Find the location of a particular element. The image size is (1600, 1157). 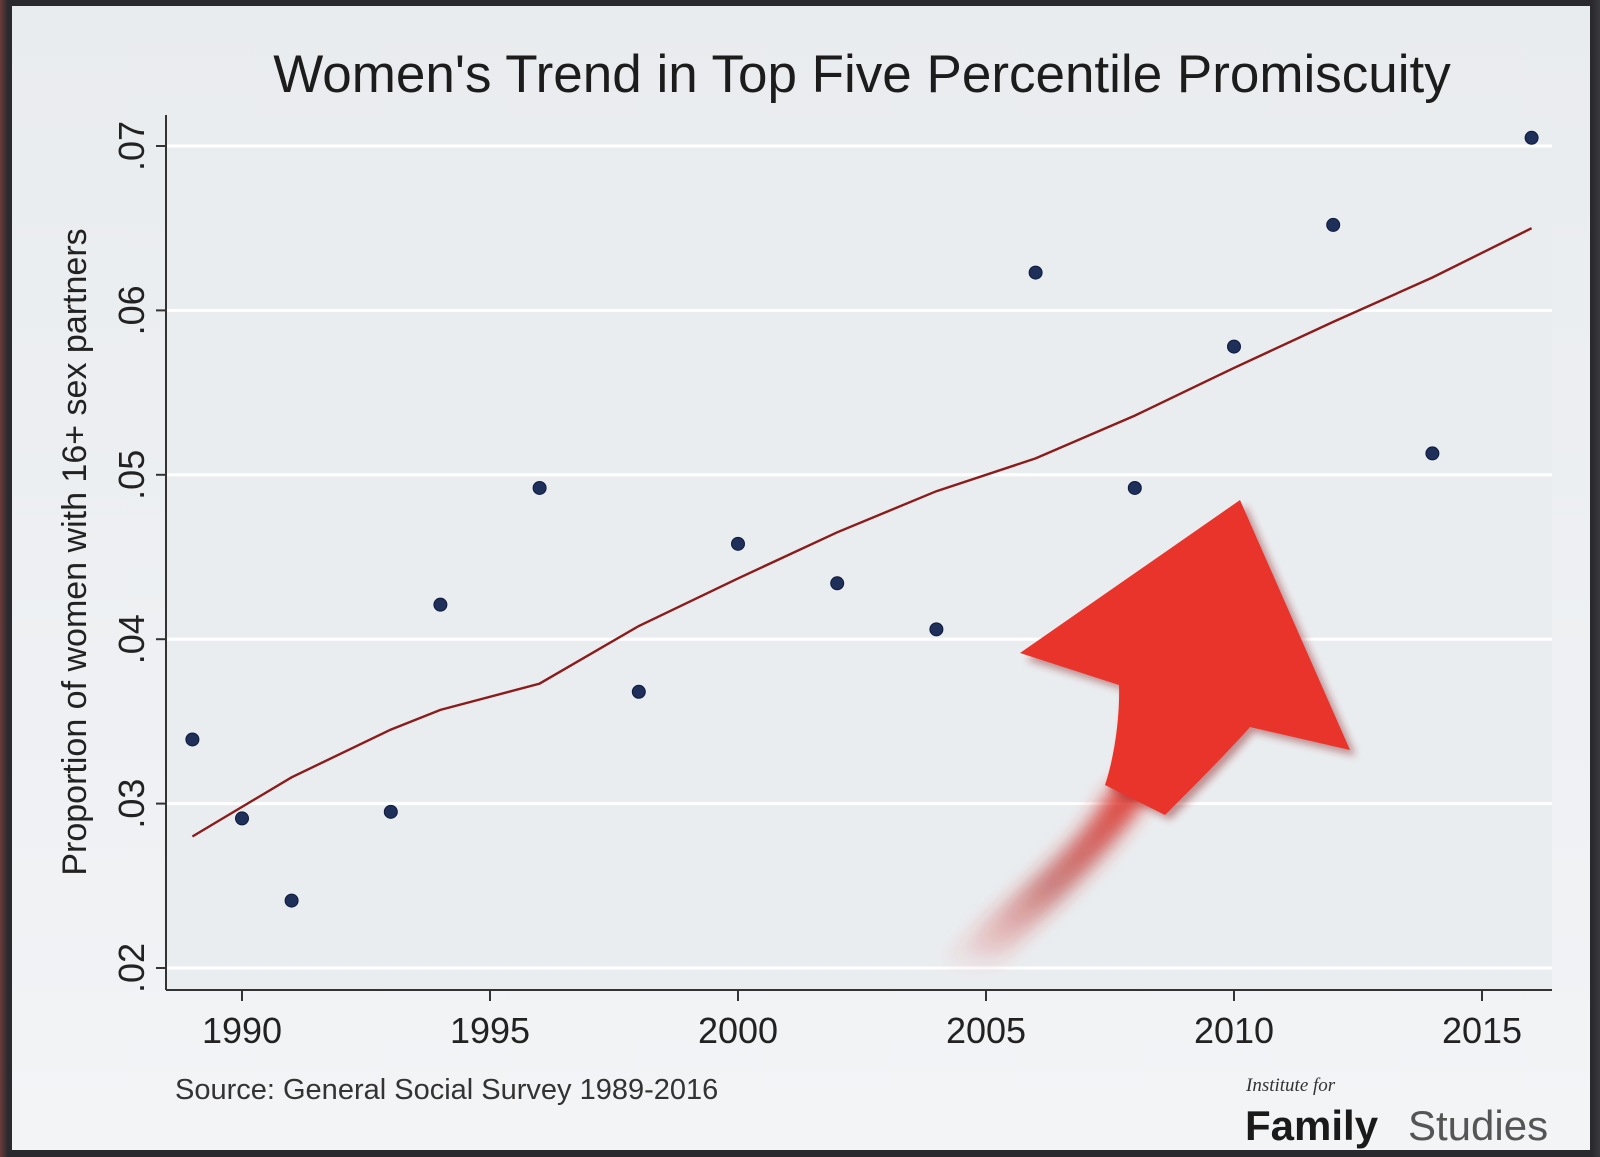

x-tick-label: 2005 is located at coordinates (986, 1030).